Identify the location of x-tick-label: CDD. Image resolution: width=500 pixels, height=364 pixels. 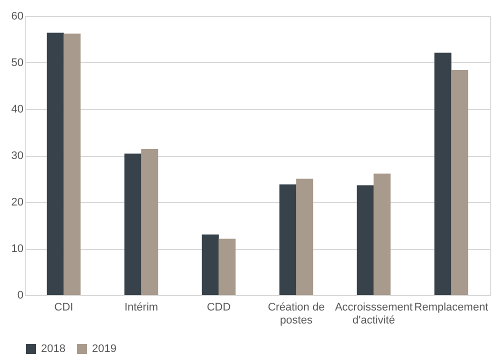
(218, 308).